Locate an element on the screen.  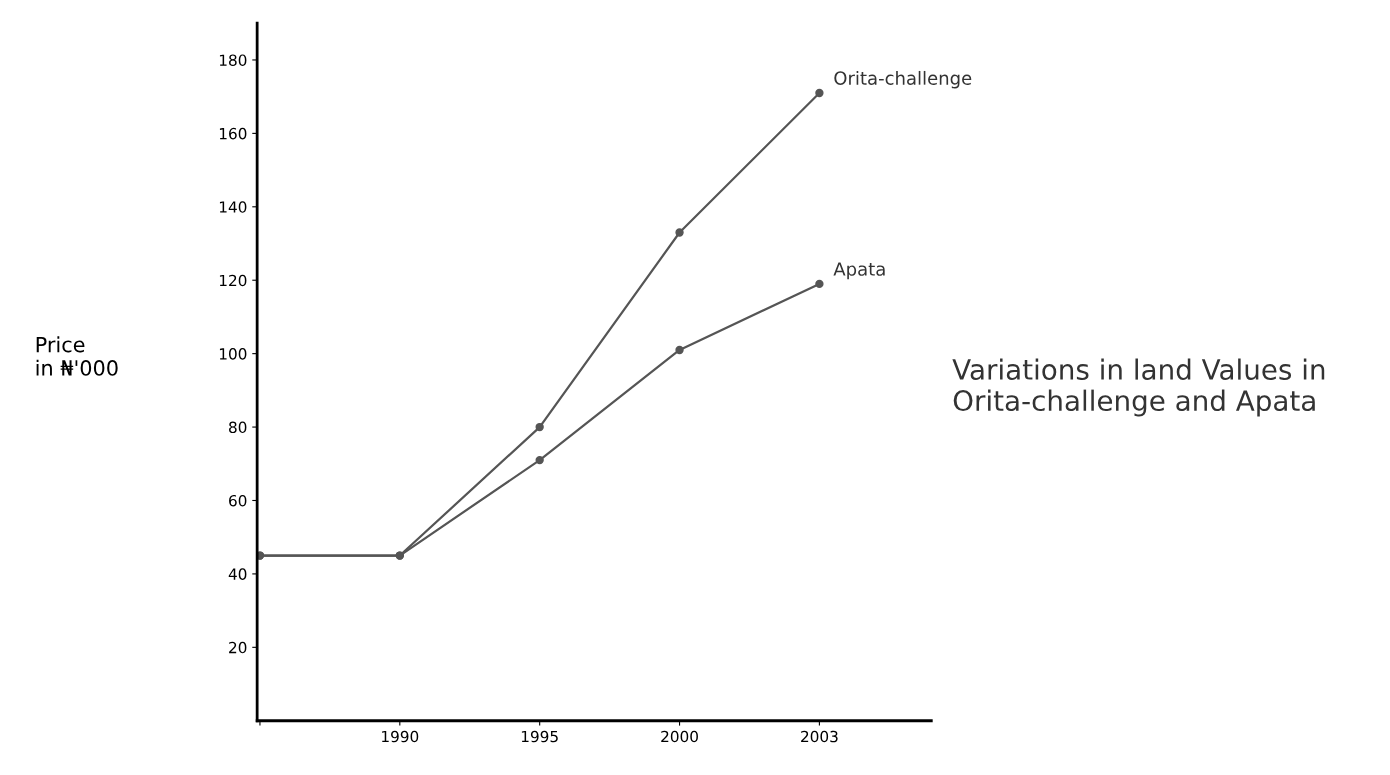
series-label: Apata is located at coordinates (859, 271).